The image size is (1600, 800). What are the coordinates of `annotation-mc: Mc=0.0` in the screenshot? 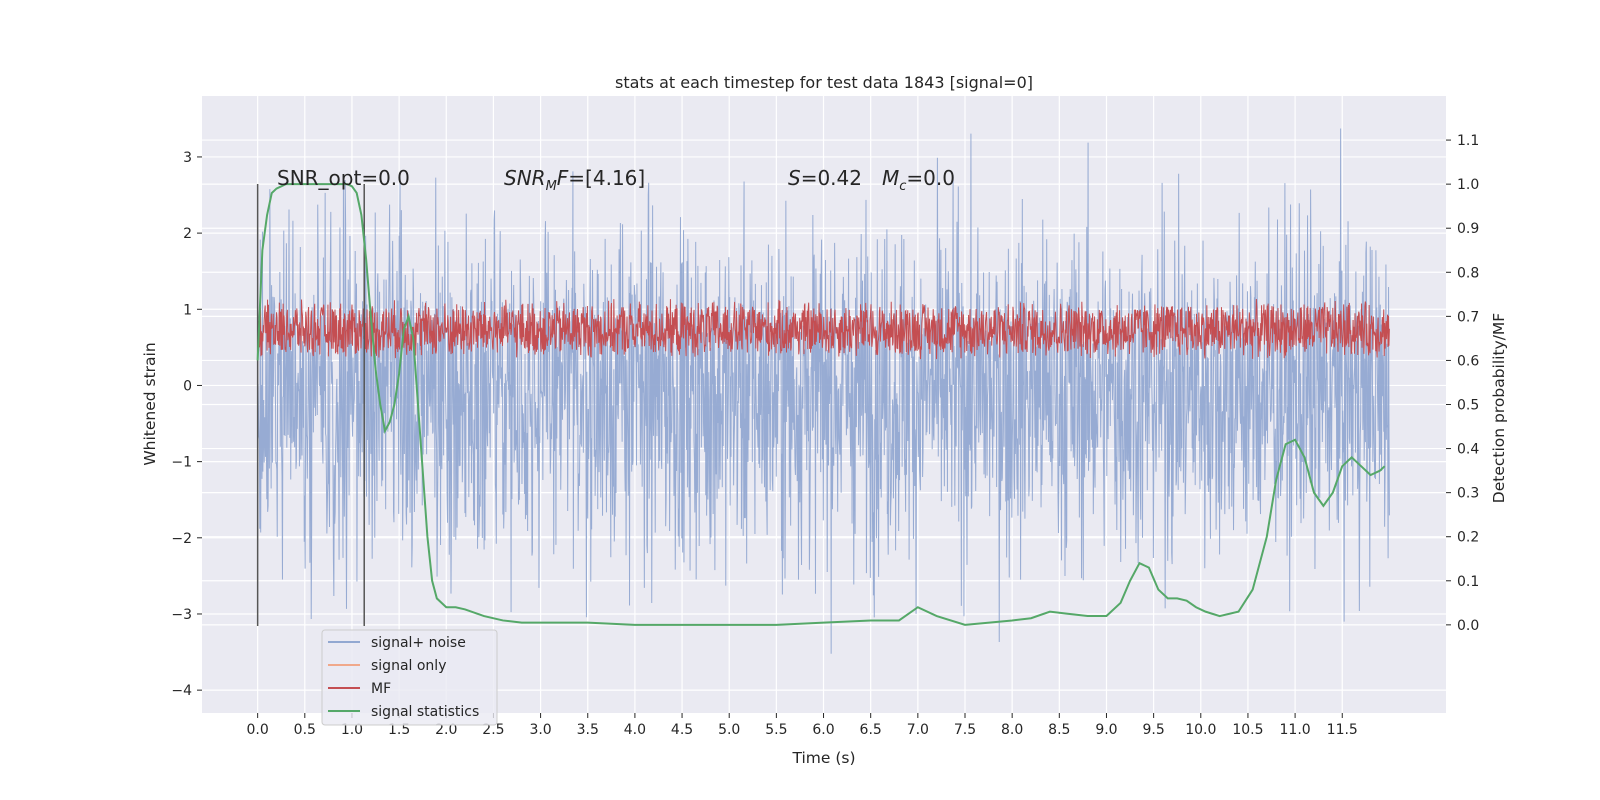 It's located at (918, 180).